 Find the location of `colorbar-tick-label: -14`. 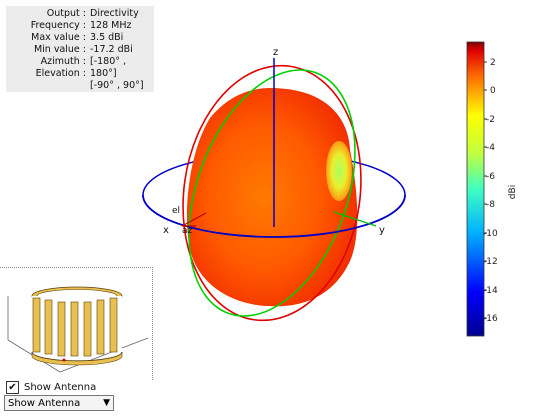

colorbar-tick-label: -14 is located at coordinates (490, 291).